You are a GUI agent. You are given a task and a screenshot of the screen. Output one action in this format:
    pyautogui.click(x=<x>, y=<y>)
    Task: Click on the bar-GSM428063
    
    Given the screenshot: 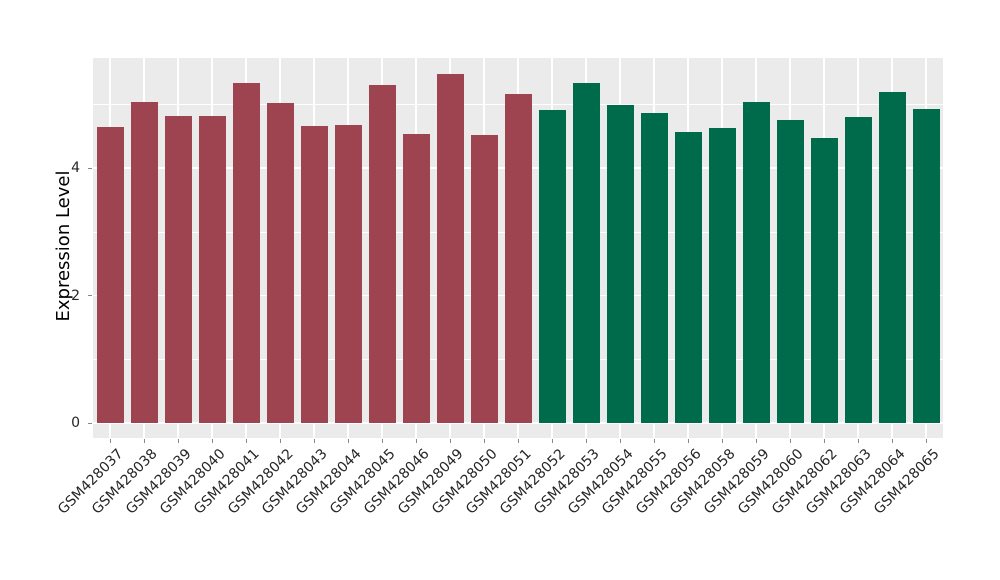 What is the action you would take?
    pyautogui.click(x=858, y=270)
    